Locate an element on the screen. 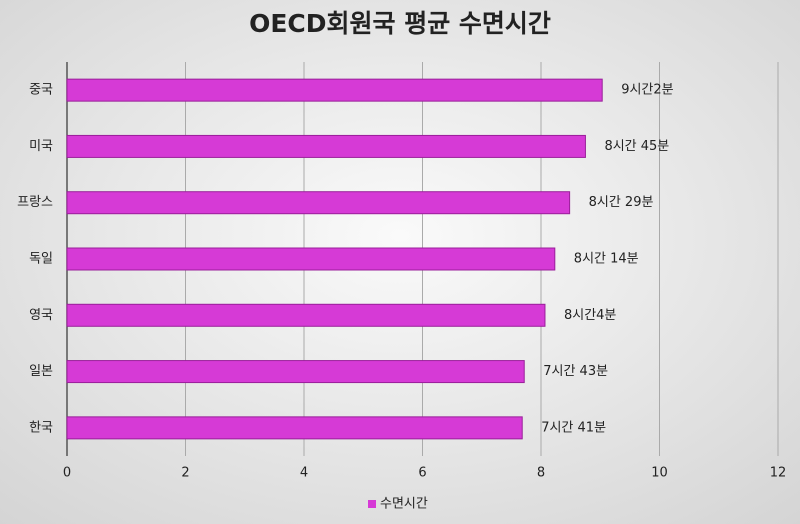 This screenshot has width=800, height=524. value-label: 7시간 41분 is located at coordinates (573, 427).